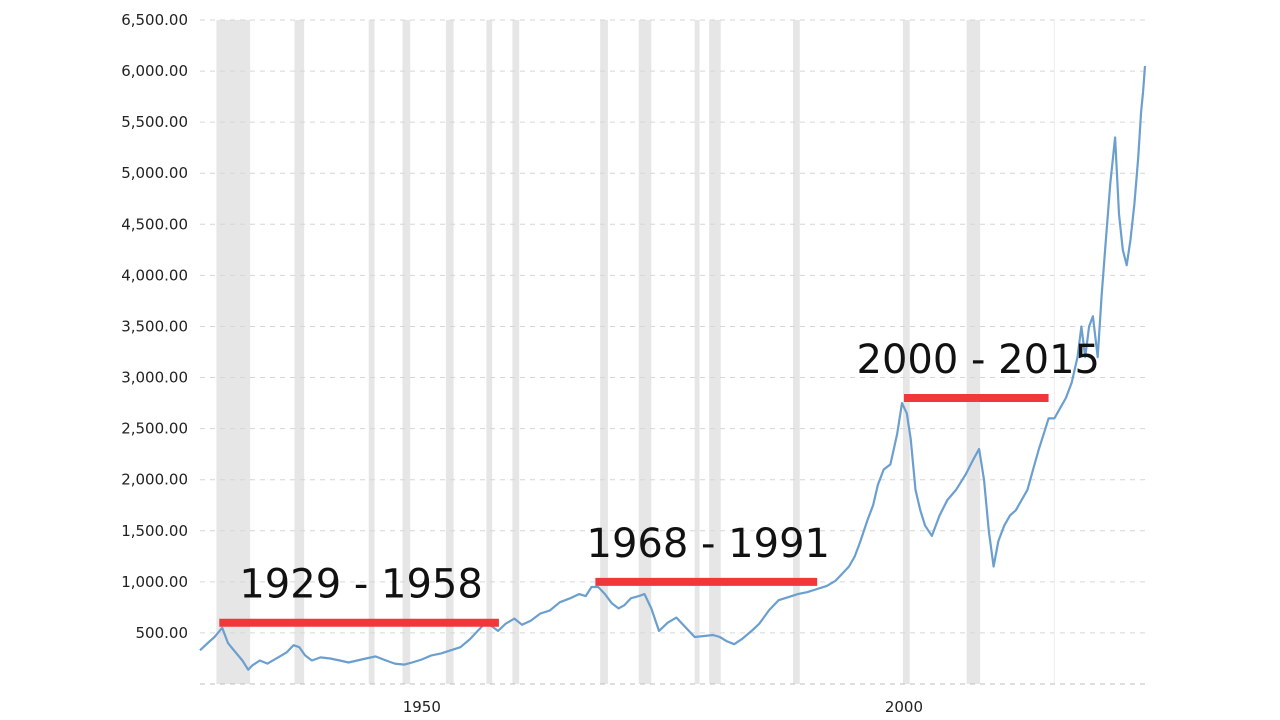  What do you see at coordinates (904, 707) in the screenshot?
I see `x-tick-label-1: 2000` at bounding box center [904, 707].